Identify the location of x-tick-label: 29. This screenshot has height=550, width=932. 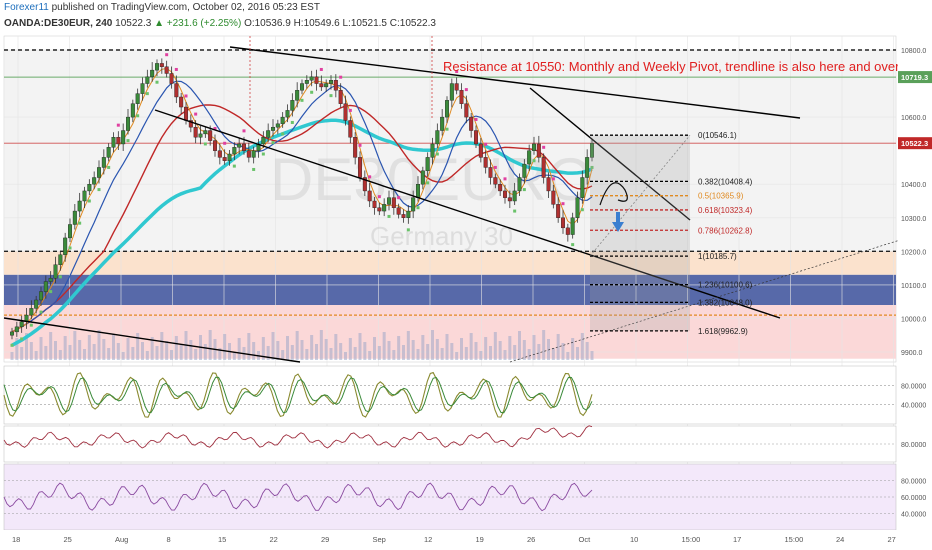
(325, 539).